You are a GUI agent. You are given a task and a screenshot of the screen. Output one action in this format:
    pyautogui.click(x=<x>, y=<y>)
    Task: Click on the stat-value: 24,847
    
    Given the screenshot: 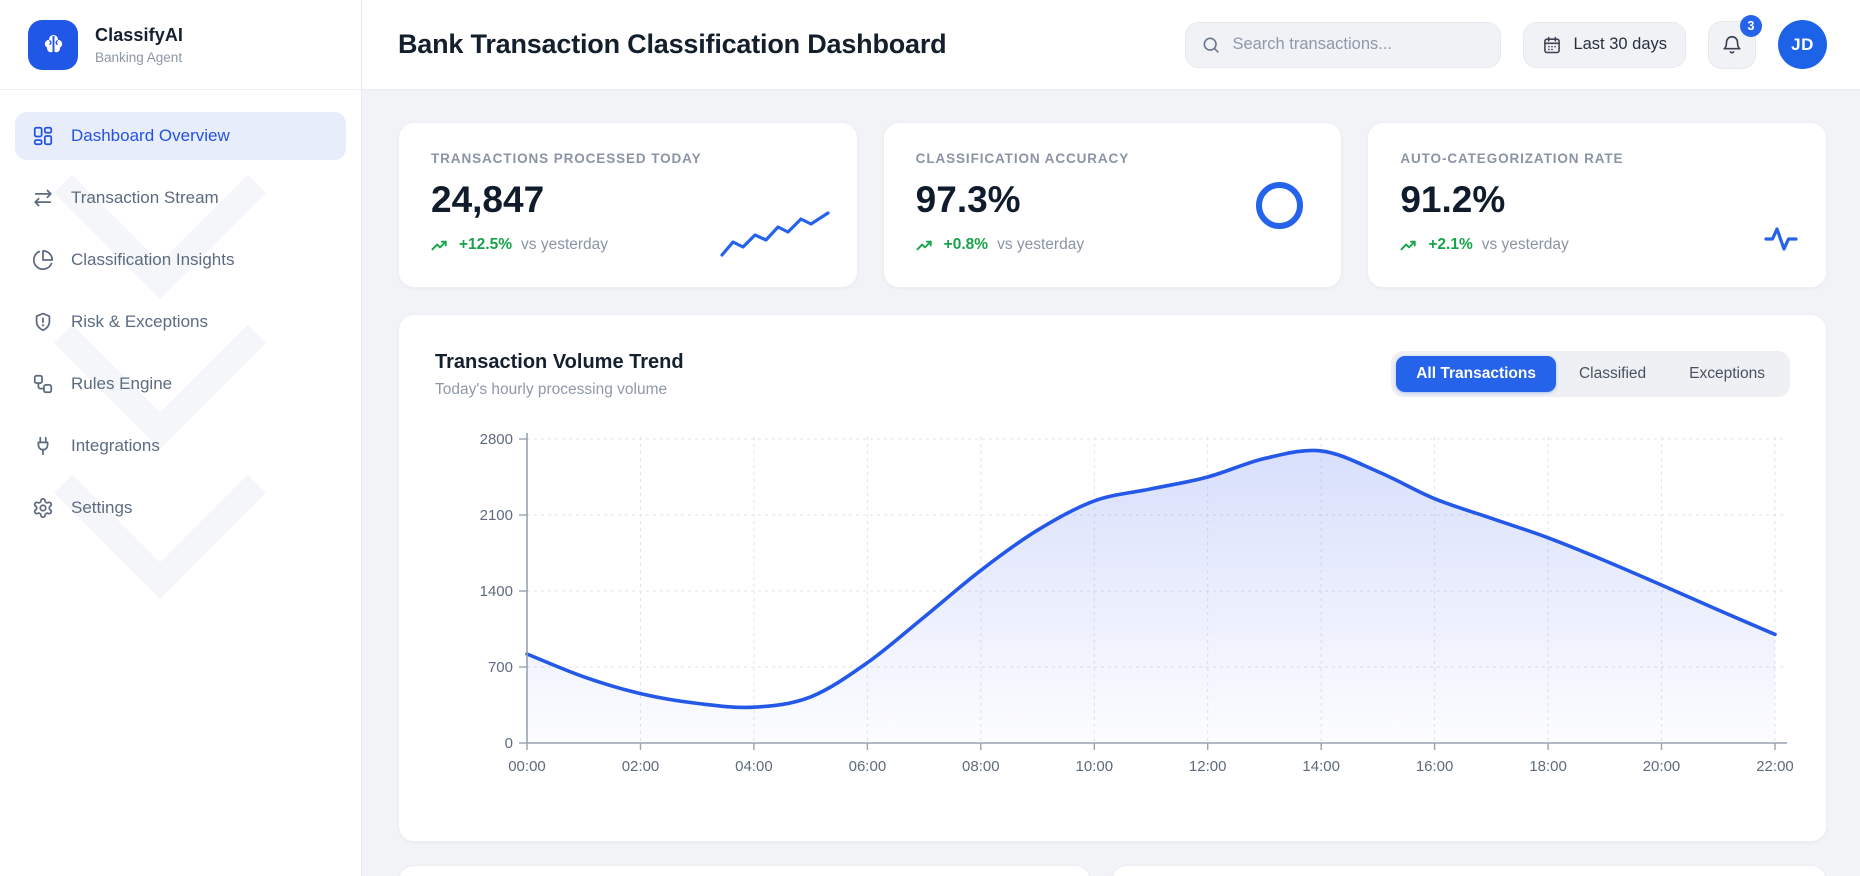 What is the action you would take?
    pyautogui.click(x=488, y=199)
    